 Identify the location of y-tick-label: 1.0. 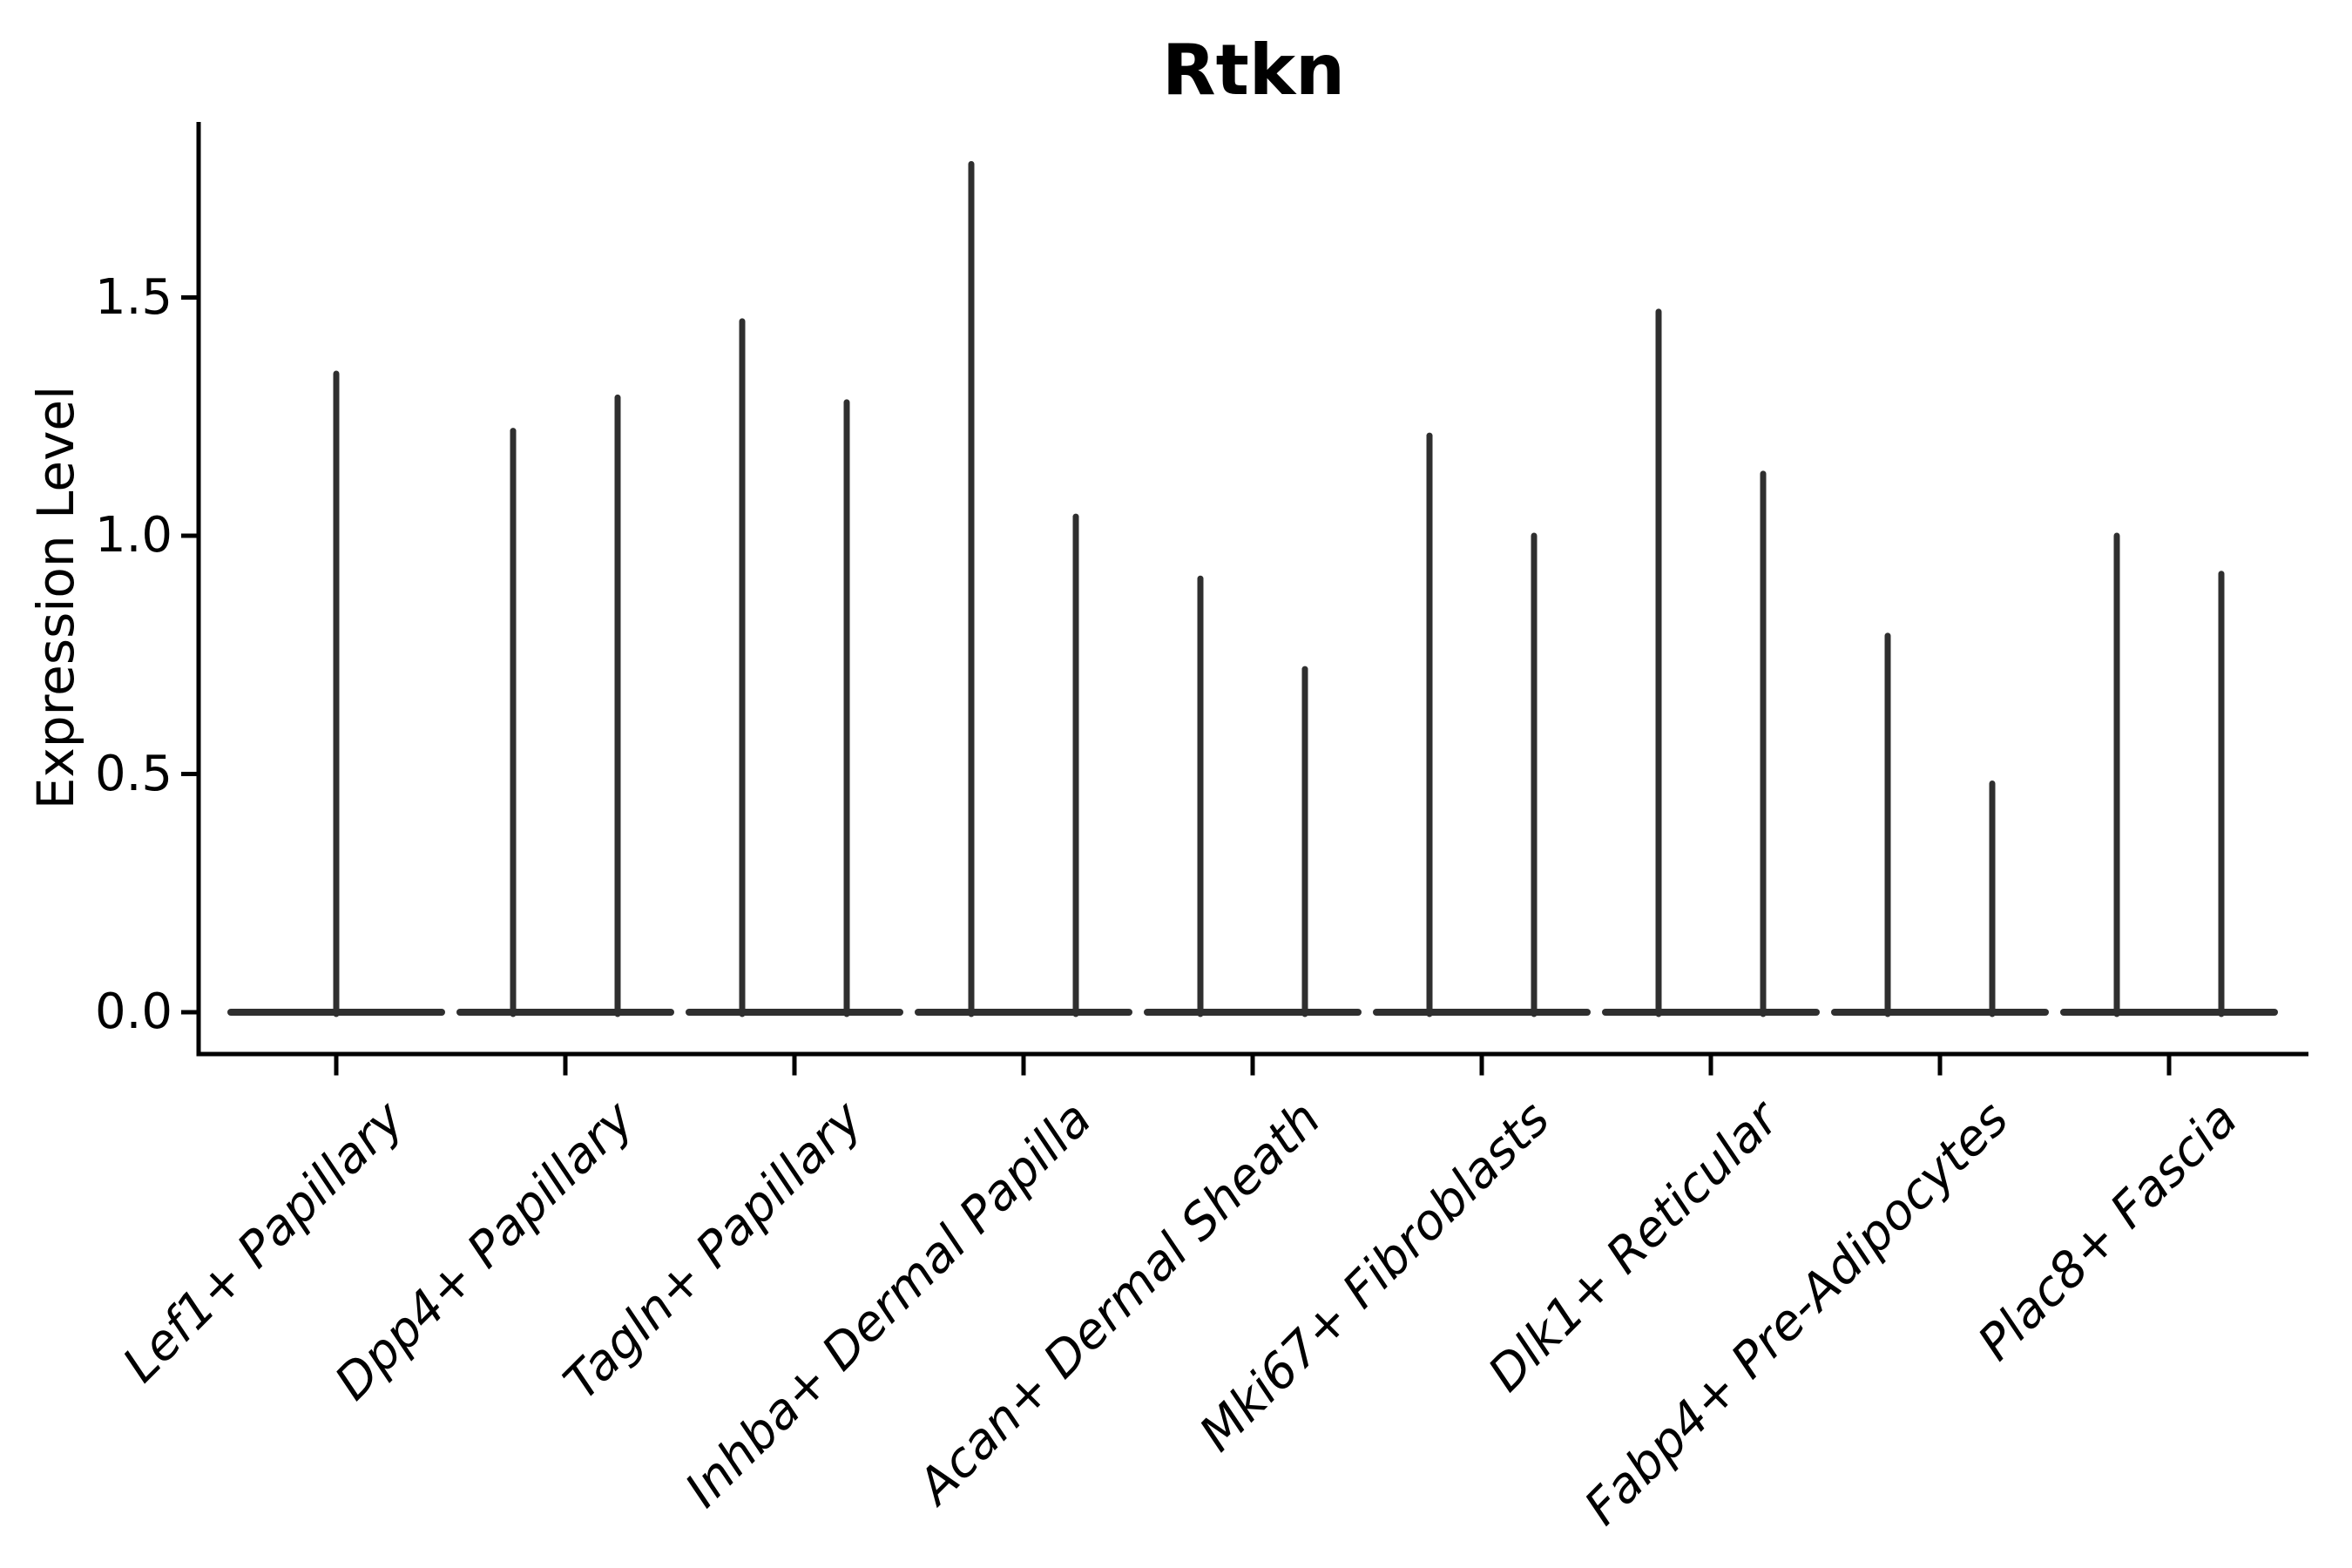
(133, 535).